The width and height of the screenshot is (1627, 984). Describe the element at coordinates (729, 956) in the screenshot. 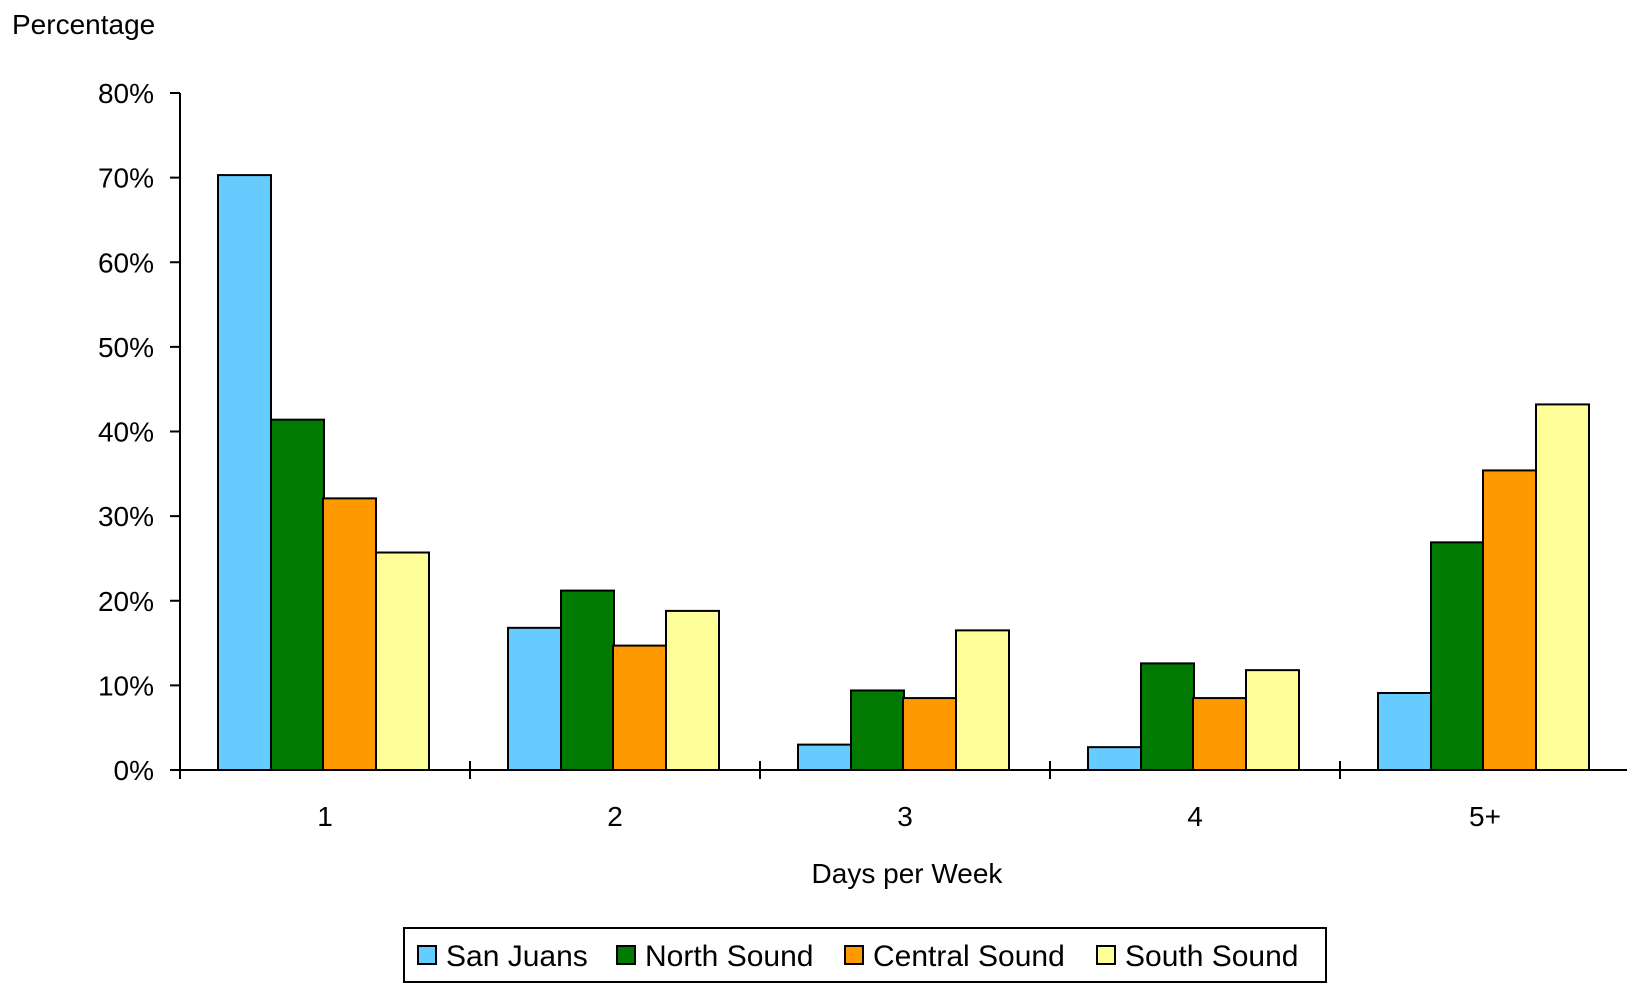

I see `legend-label: North Sound` at that location.